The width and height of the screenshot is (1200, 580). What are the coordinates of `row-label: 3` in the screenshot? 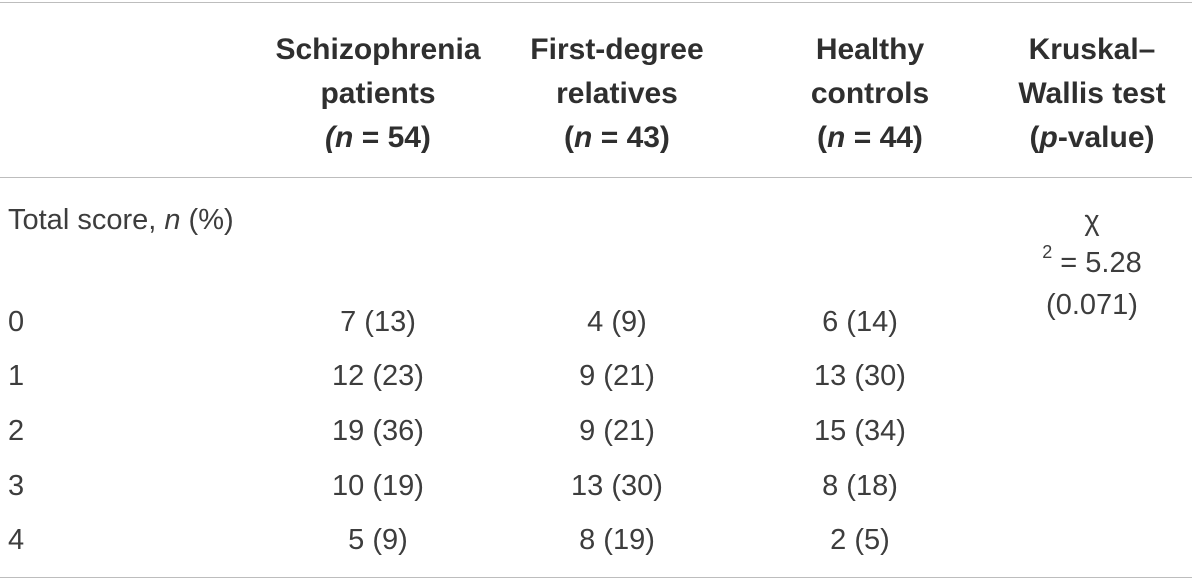 It's located at (16, 486).